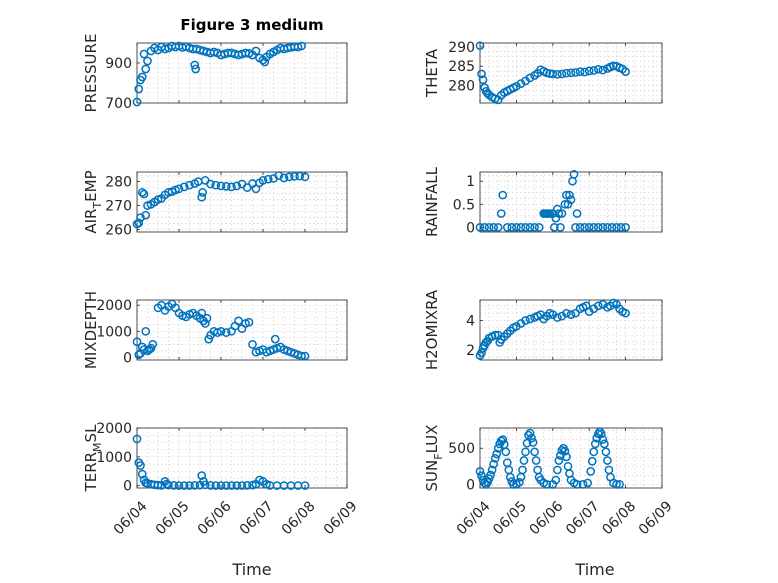 The width and height of the screenshot is (778, 583). I want to click on panel-1: 280 285 290 THETA, so click(543, 72).